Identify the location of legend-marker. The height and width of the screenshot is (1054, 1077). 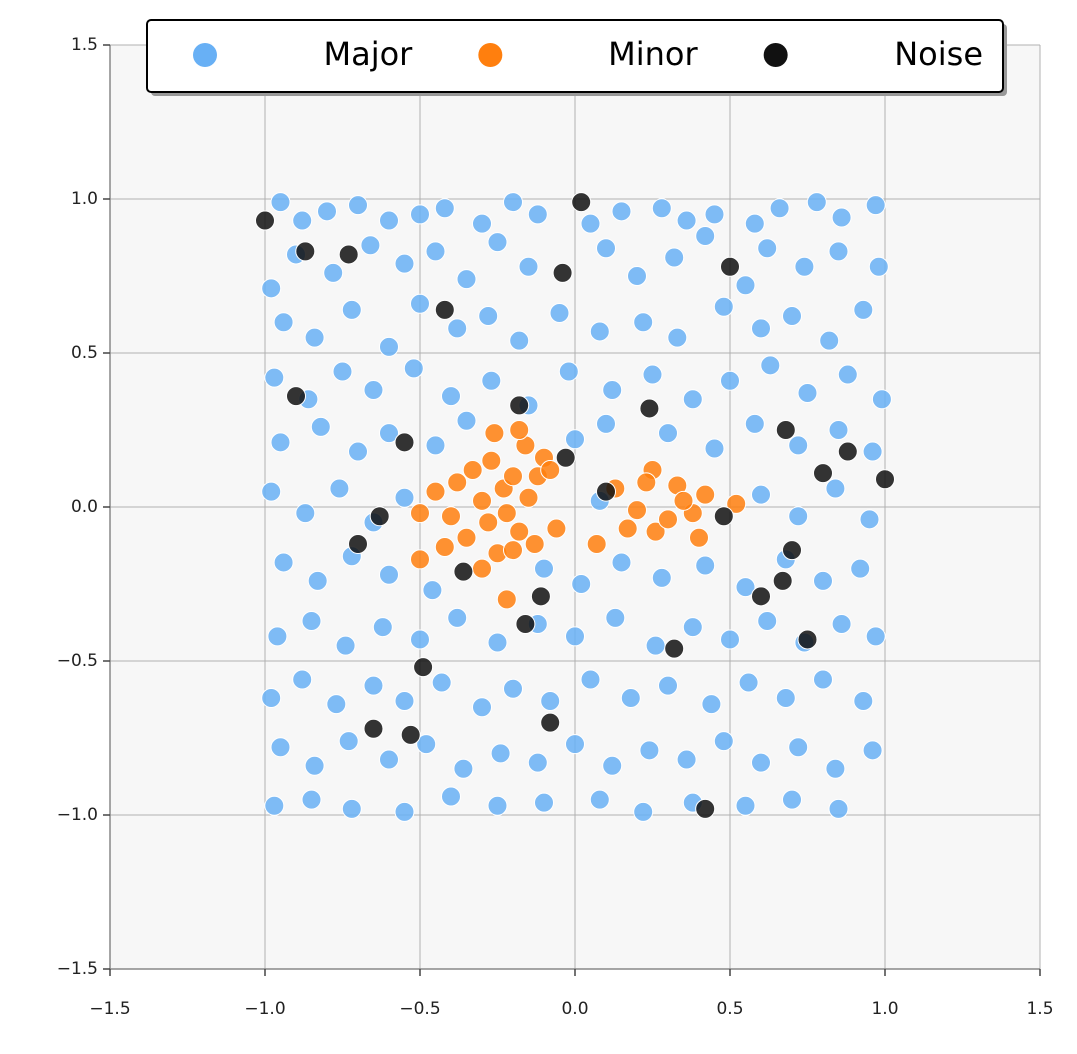
(205, 55).